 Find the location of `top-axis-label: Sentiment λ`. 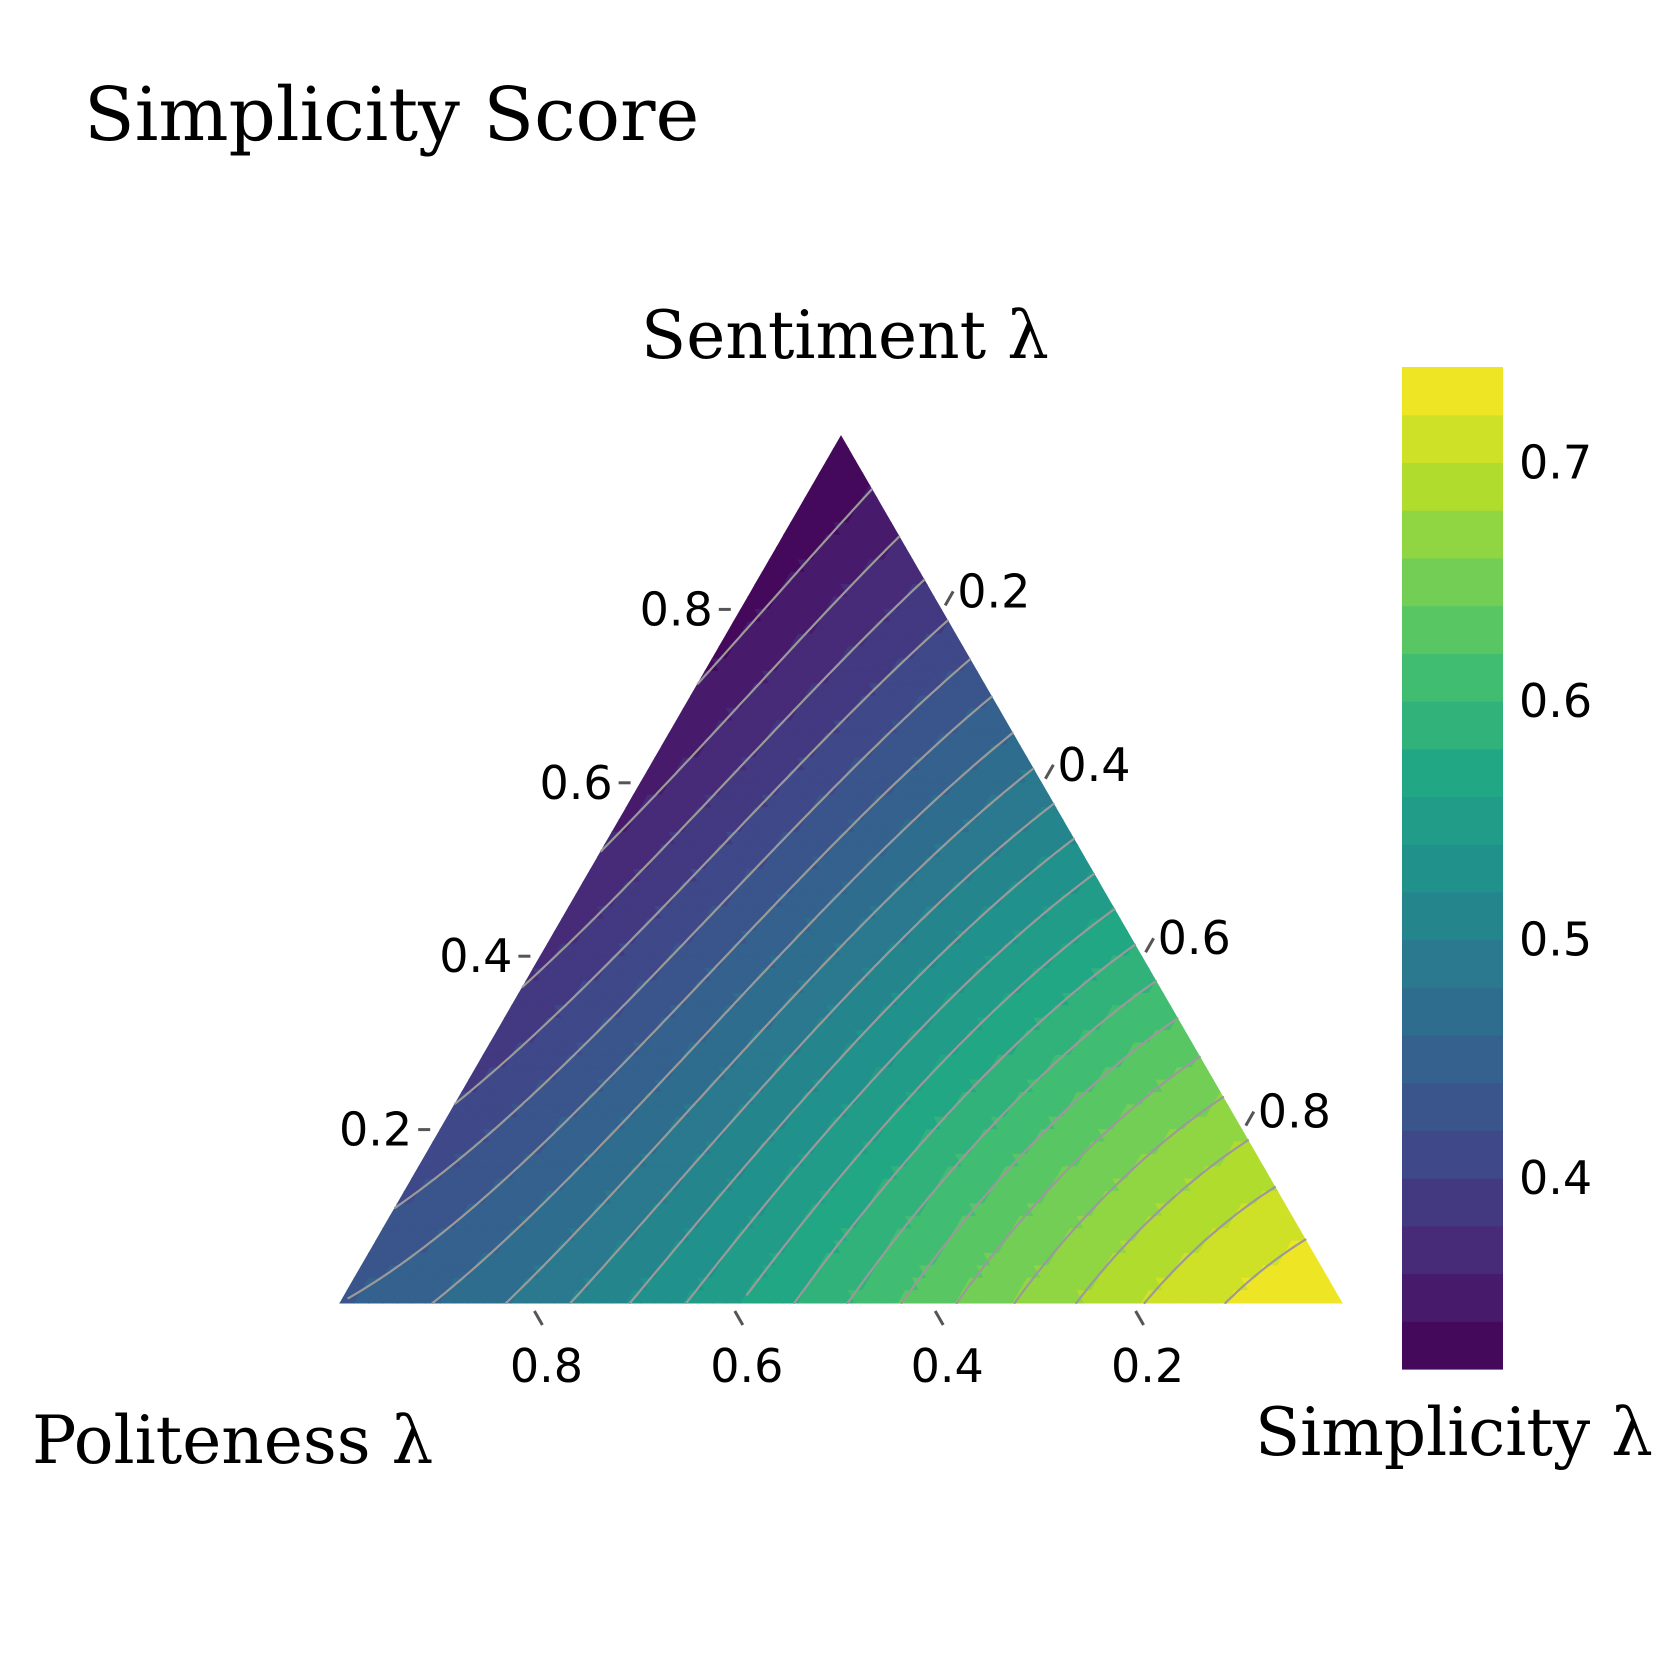

top-axis-label: Sentiment λ is located at coordinates (845, 335).